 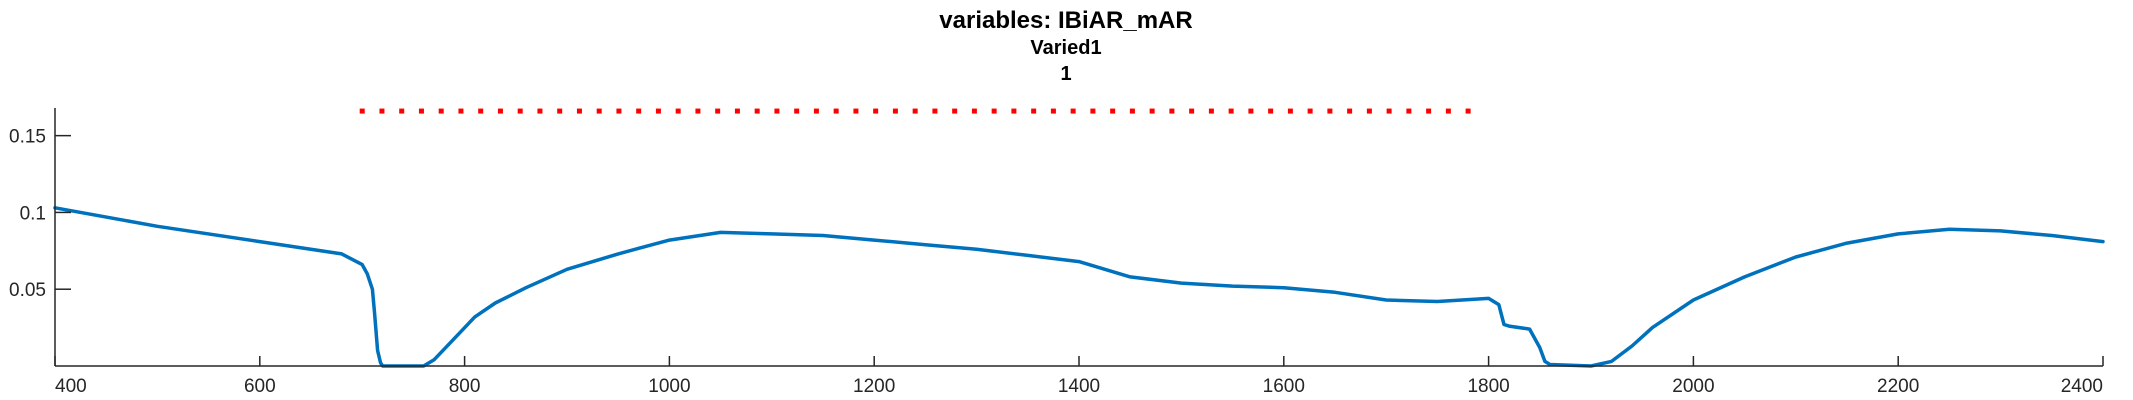 What do you see at coordinates (1488, 386) in the screenshot?
I see `x-tick-label: 1800` at bounding box center [1488, 386].